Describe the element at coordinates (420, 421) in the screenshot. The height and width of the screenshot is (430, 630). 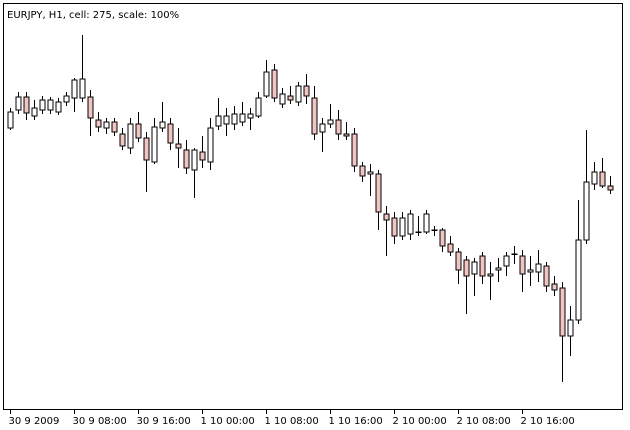
I see `x-tick-label: 2 10 00:00` at that location.